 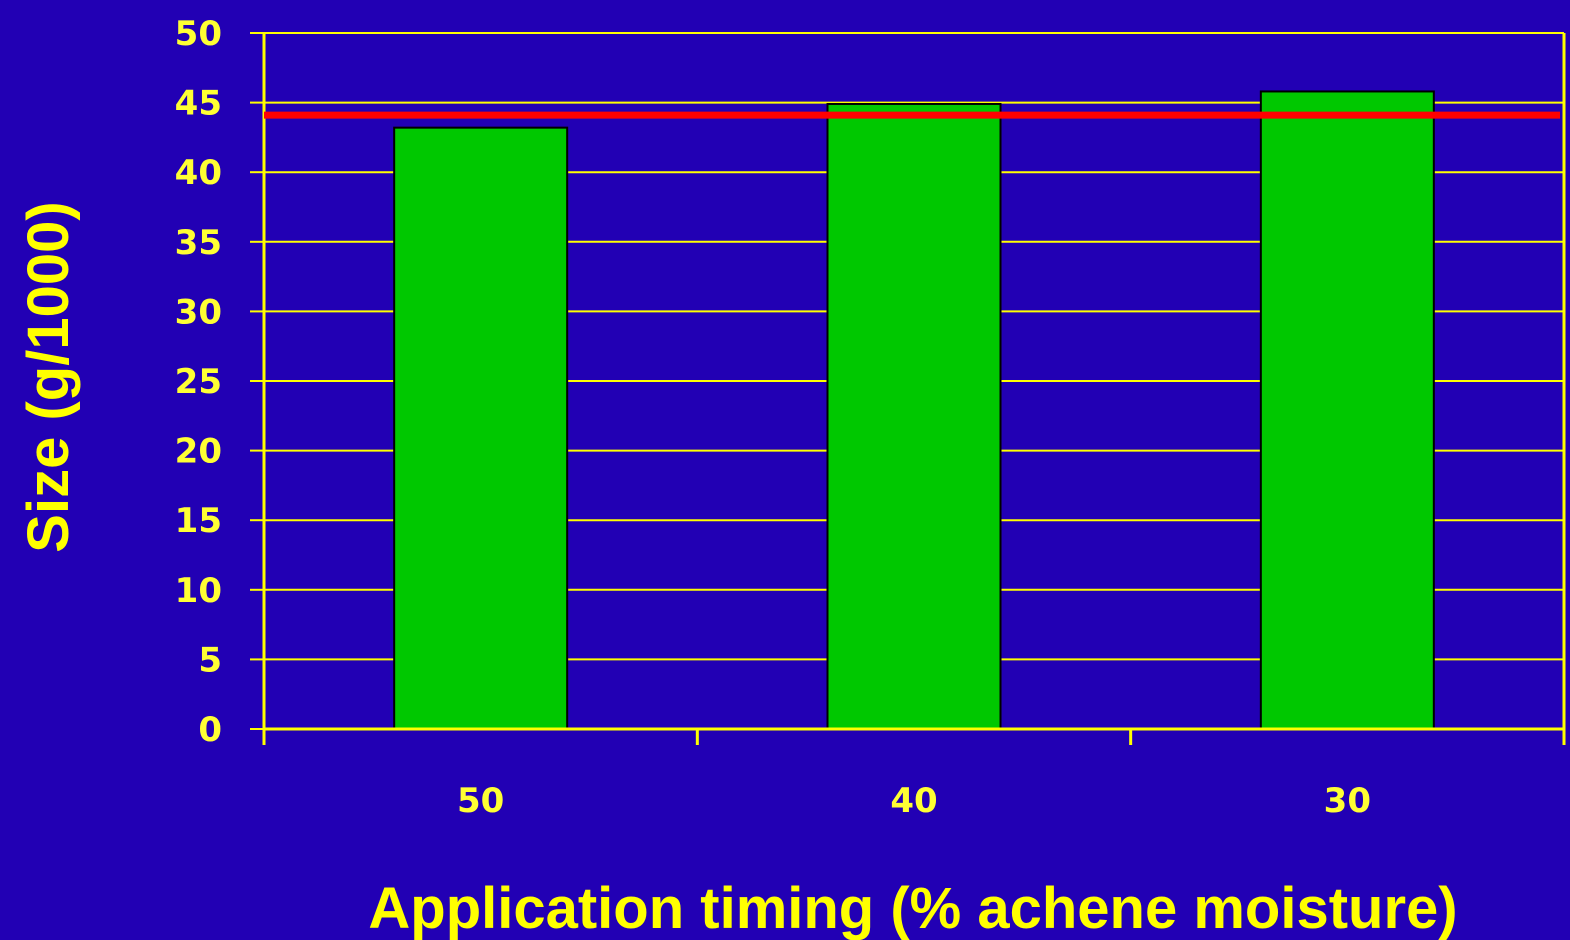 What do you see at coordinates (1347, 801) in the screenshot?
I see `x-tick-label-30: 30` at bounding box center [1347, 801].